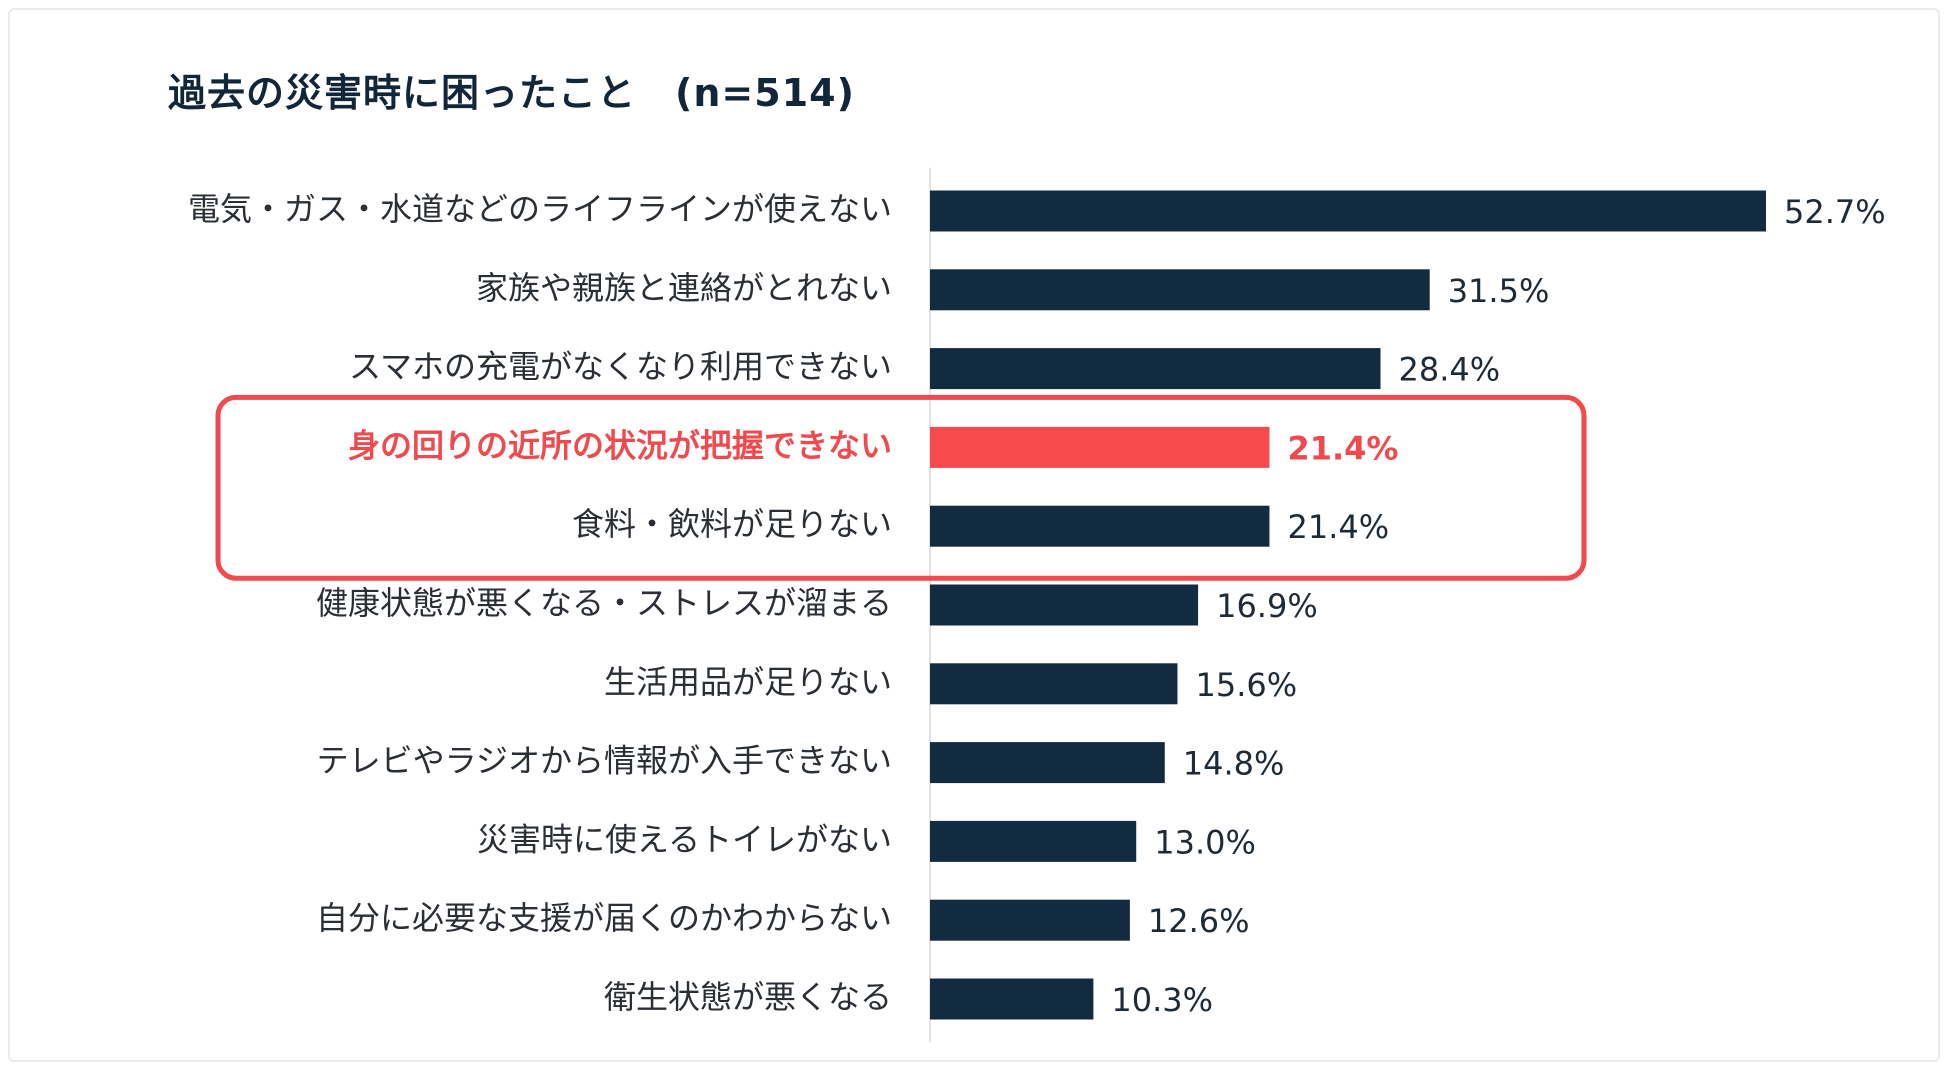  What do you see at coordinates (748, 997) in the screenshot?
I see `category-label-10: 衛生状態が悪くなる` at bounding box center [748, 997].